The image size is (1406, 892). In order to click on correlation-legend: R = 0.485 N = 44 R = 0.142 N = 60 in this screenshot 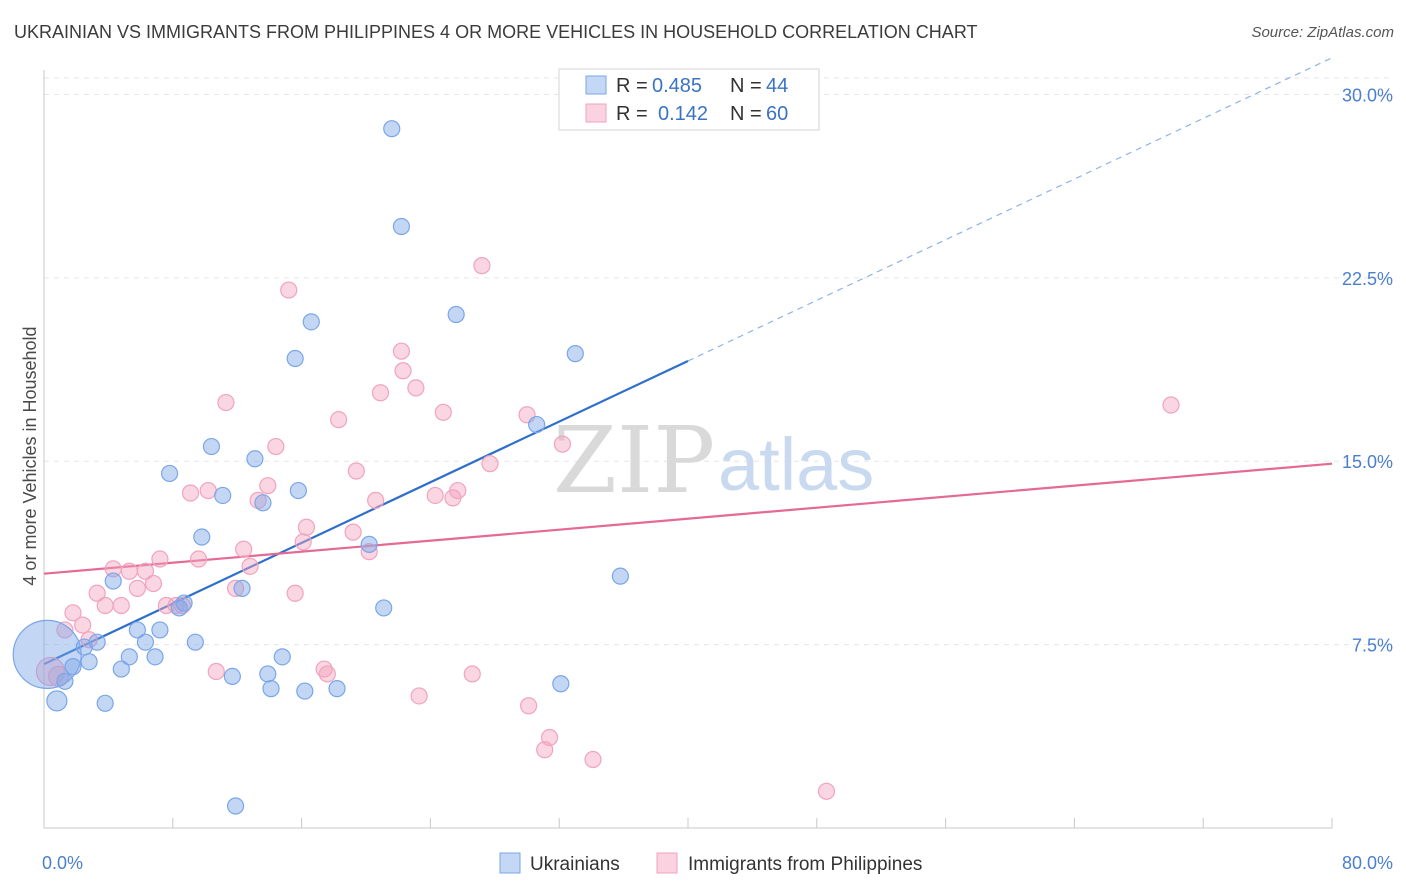, I will do `click(689, 99)`.